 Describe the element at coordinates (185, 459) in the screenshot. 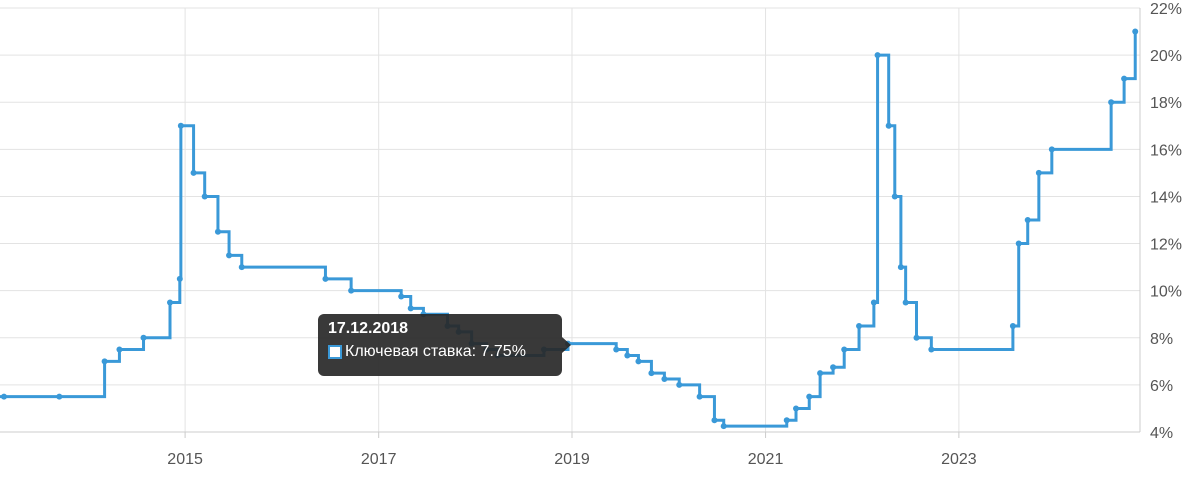

I see `x-tick-label: 2015` at that location.